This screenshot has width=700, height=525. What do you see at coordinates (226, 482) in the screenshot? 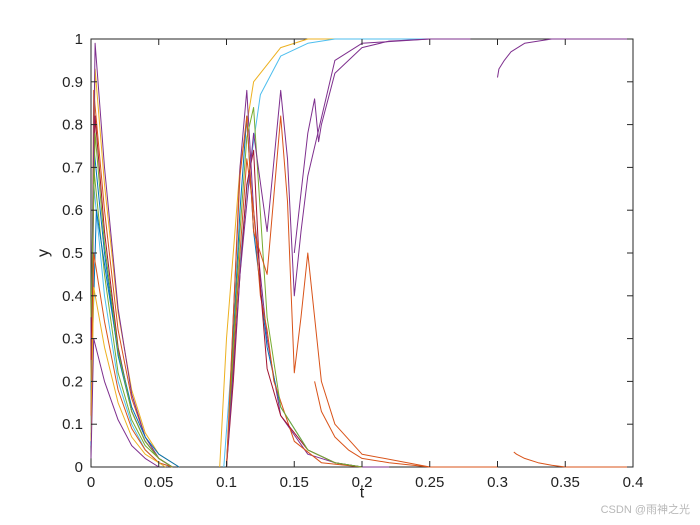
I see `x-tick-label-2: 0.1` at bounding box center [226, 482].